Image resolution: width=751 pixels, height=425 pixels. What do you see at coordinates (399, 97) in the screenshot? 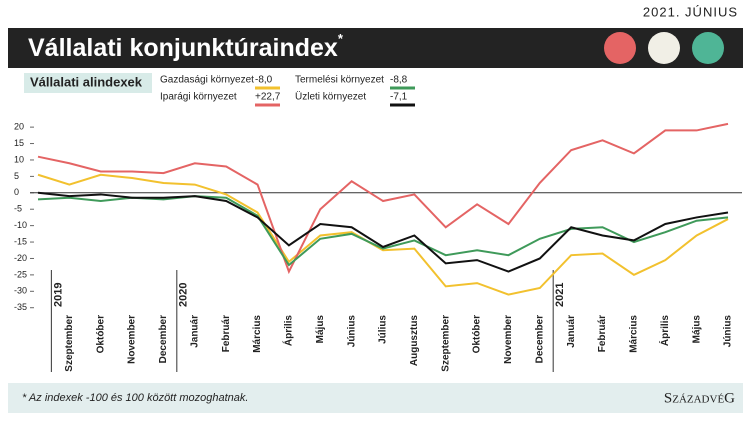
I see `legend-value: -7,1` at bounding box center [399, 97].